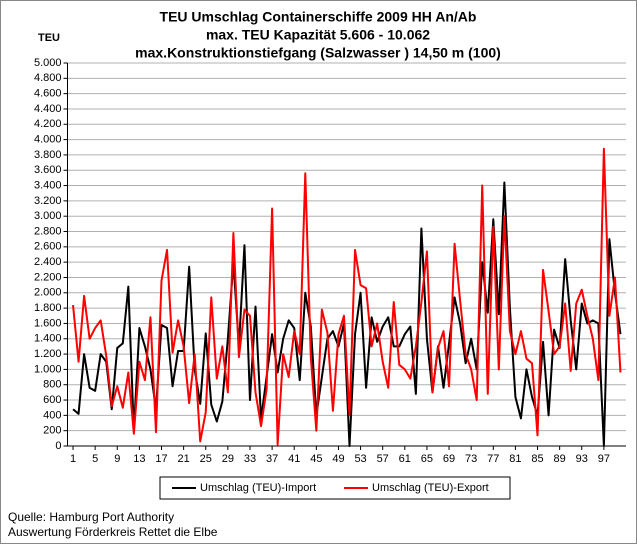  I want to click on x-tick-label: 81, so click(515, 459).